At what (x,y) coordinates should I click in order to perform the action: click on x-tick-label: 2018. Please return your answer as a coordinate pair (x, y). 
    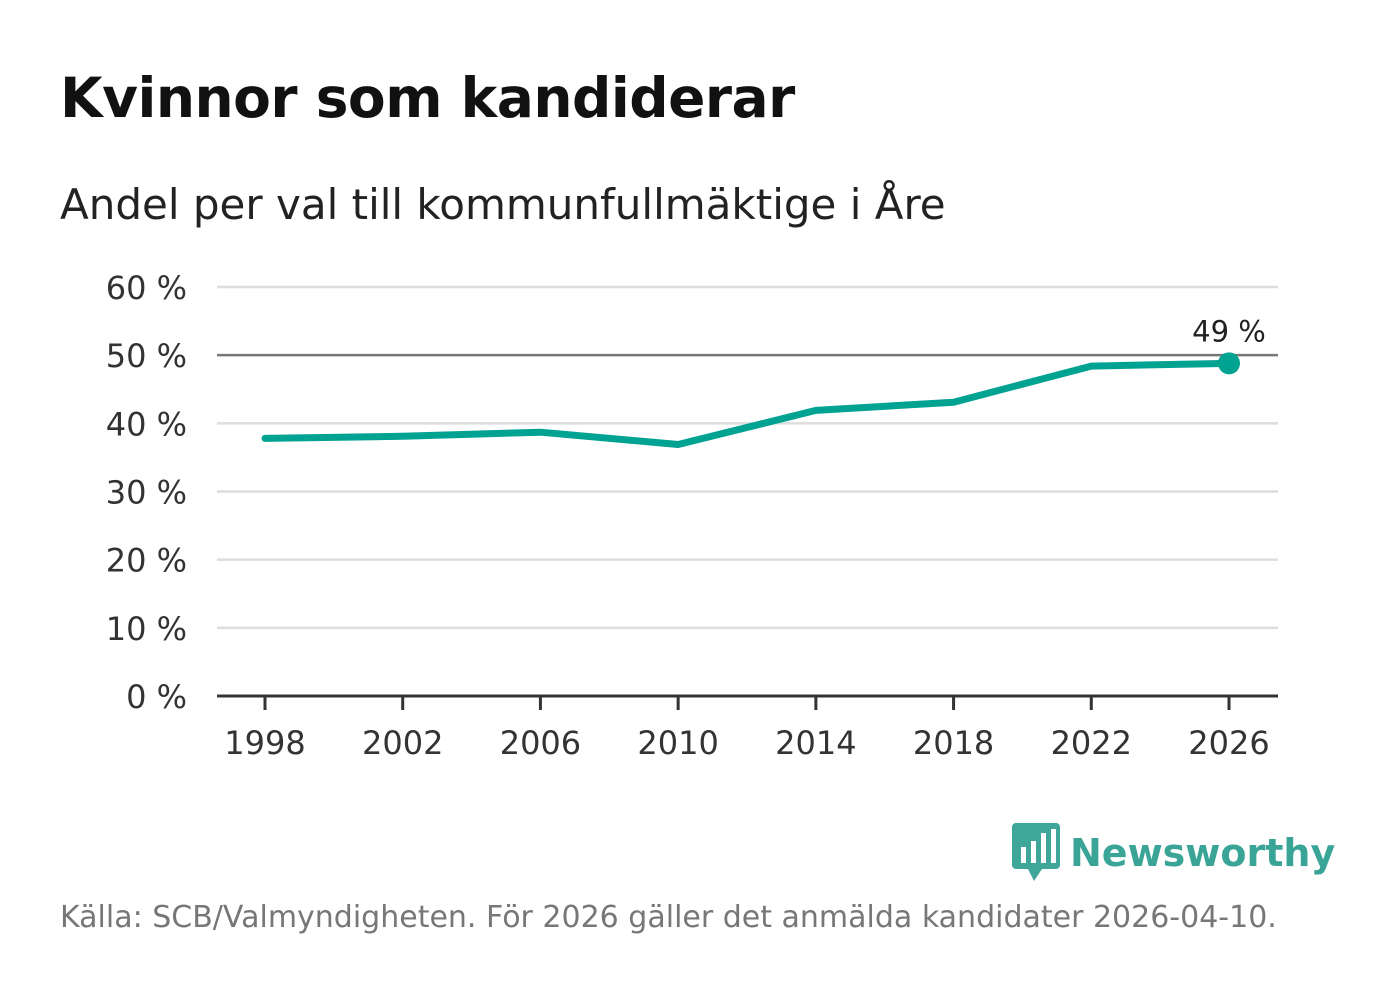
    Looking at the image, I should click on (953, 743).